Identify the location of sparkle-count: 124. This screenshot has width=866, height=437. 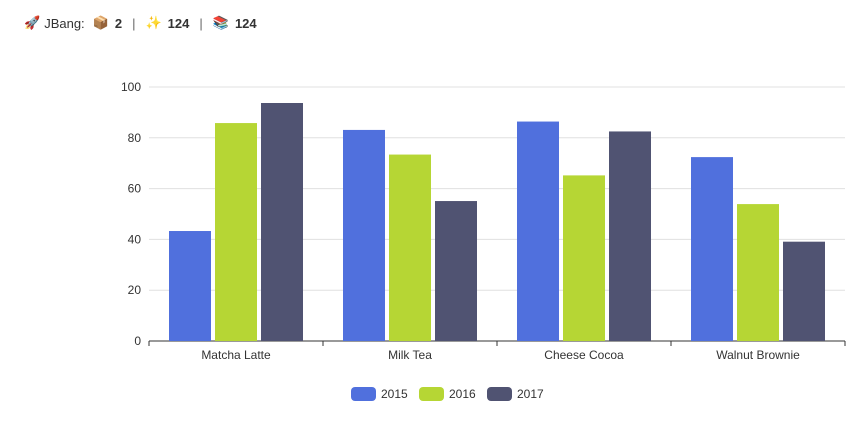
(178, 23).